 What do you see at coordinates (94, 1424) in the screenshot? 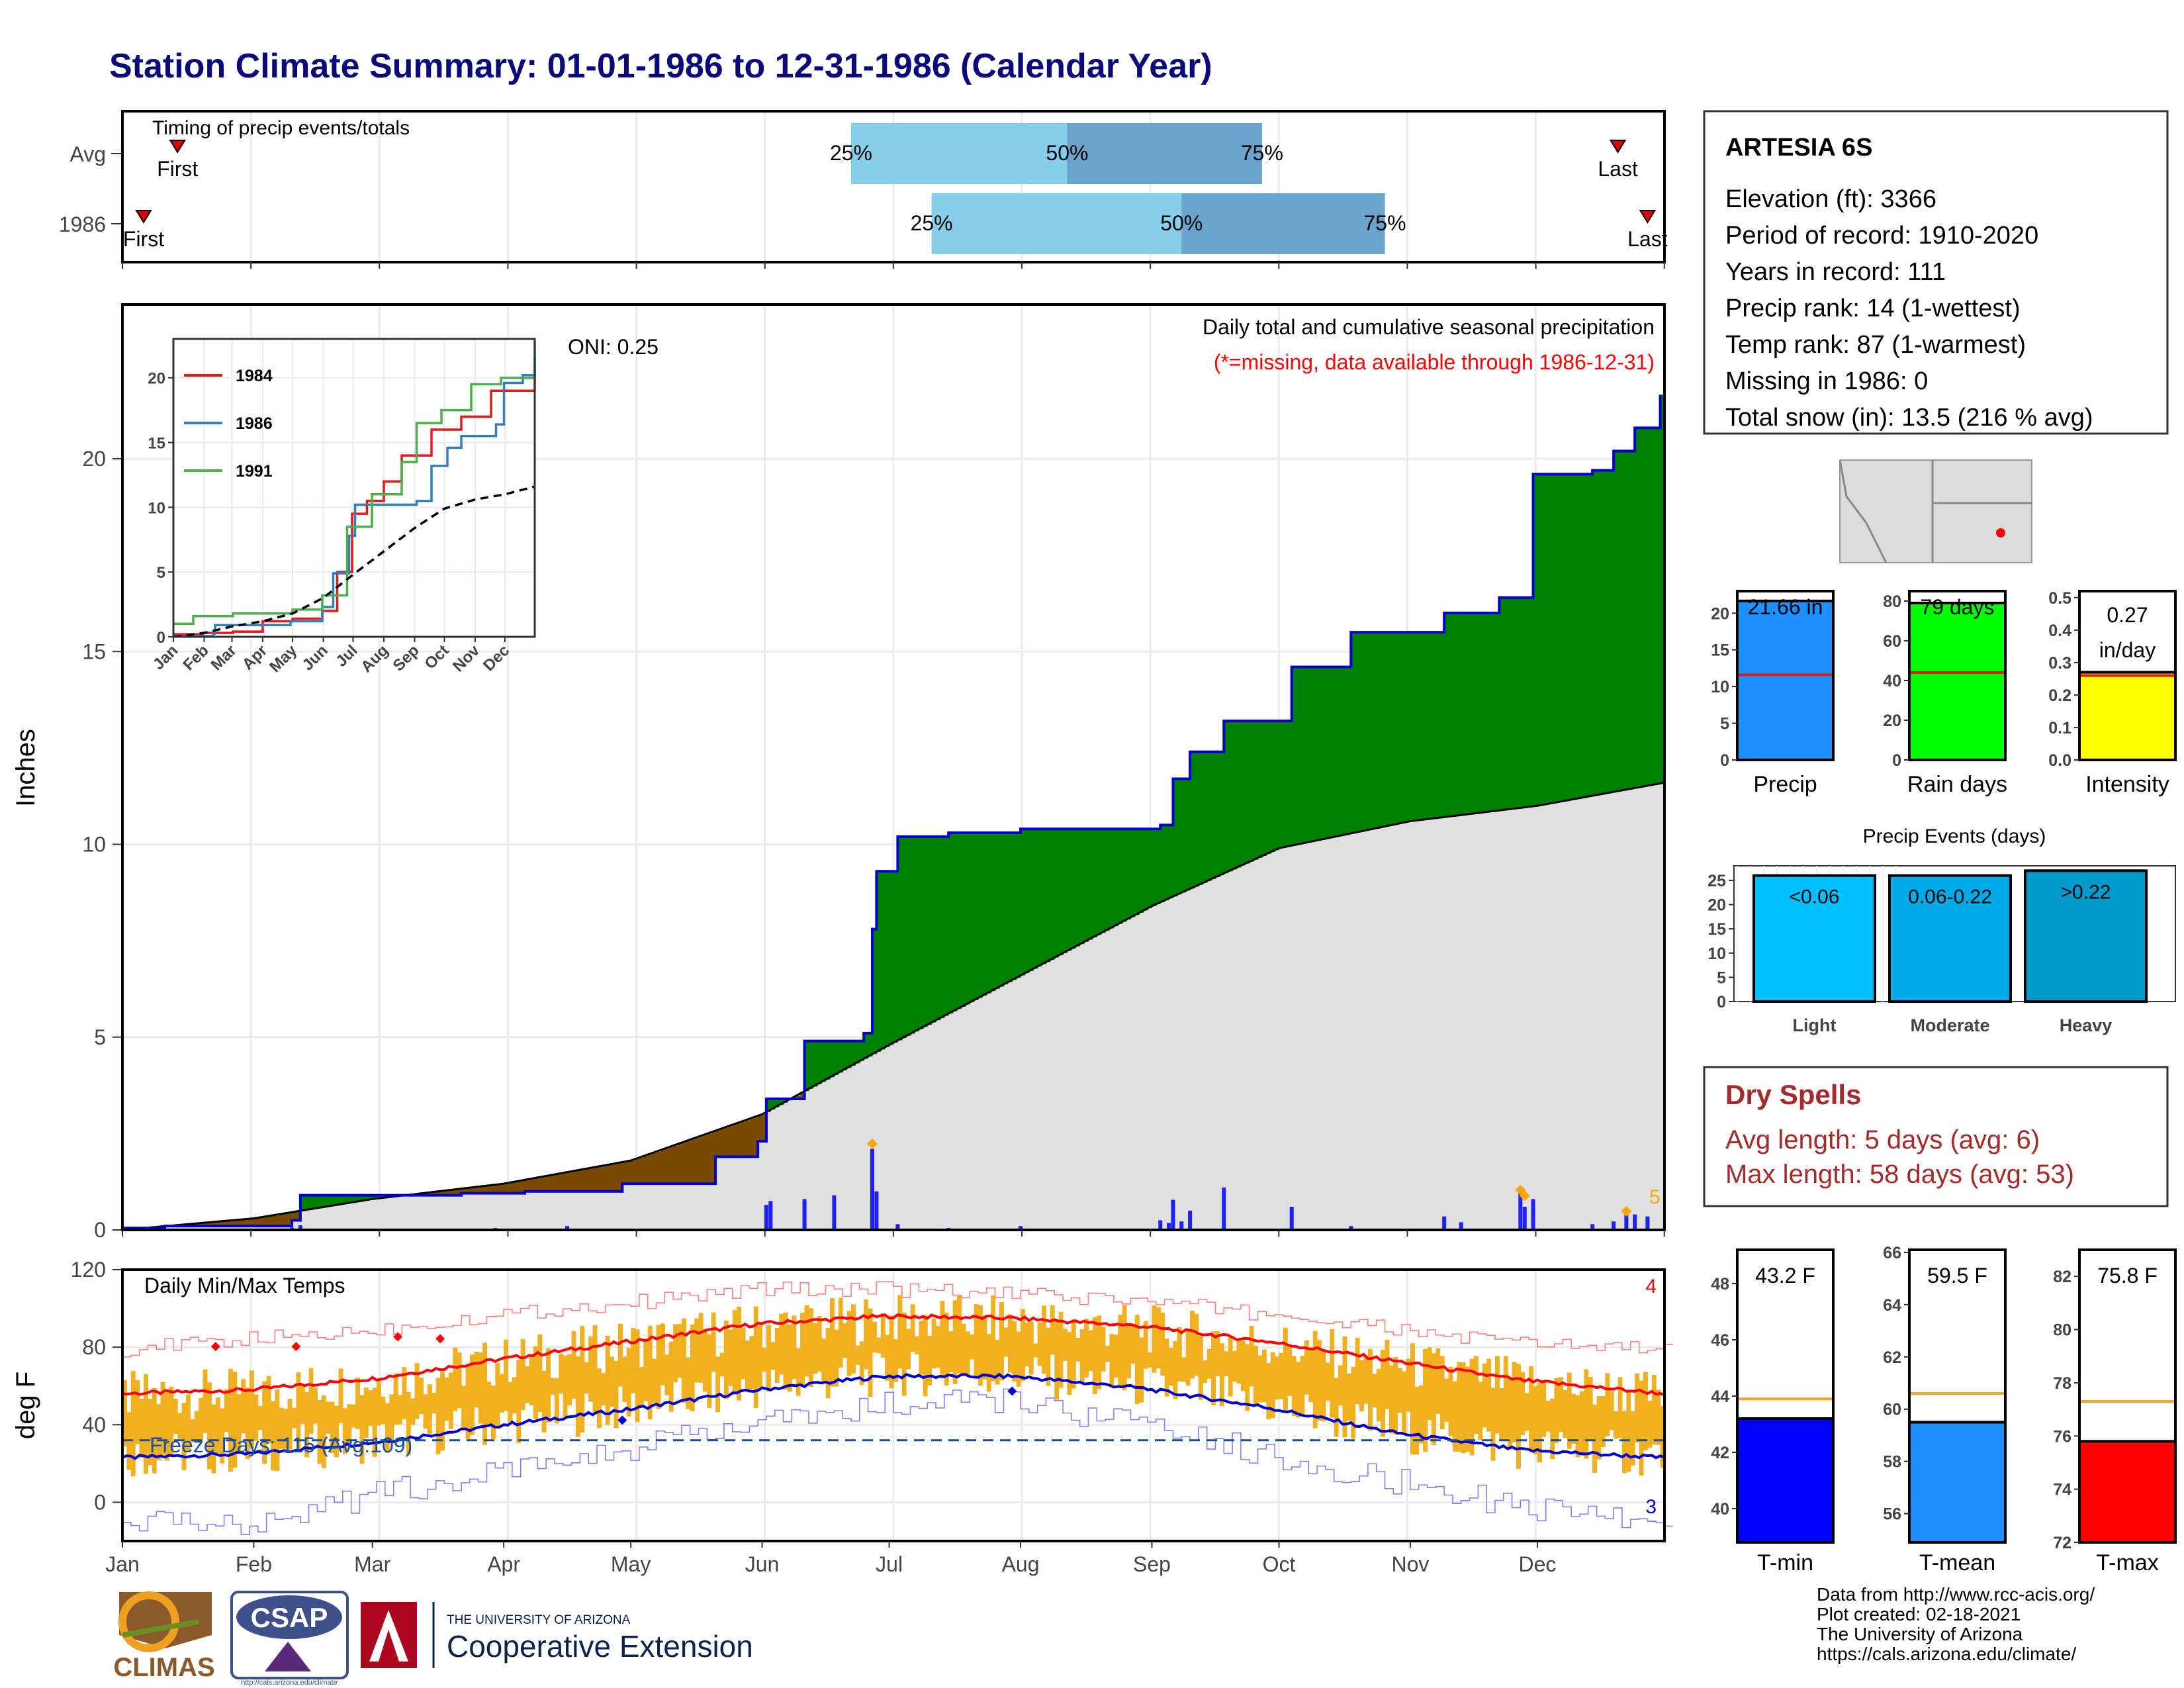
I see `temp-ytick-label: 40` at bounding box center [94, 1424].